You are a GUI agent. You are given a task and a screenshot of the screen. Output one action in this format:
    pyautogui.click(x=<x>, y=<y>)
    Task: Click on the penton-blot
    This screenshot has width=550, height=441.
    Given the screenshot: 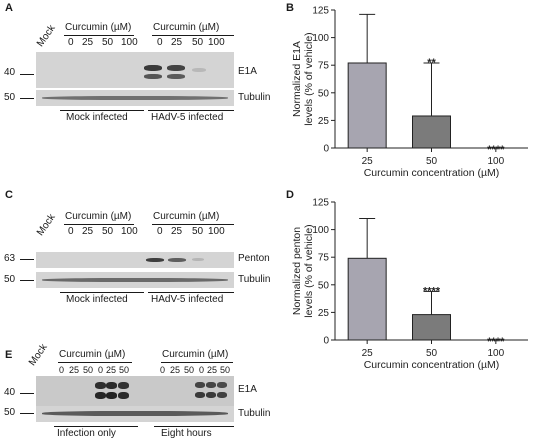 What is the action you would take?
    pyautogui.click(x=135, y=260)
    